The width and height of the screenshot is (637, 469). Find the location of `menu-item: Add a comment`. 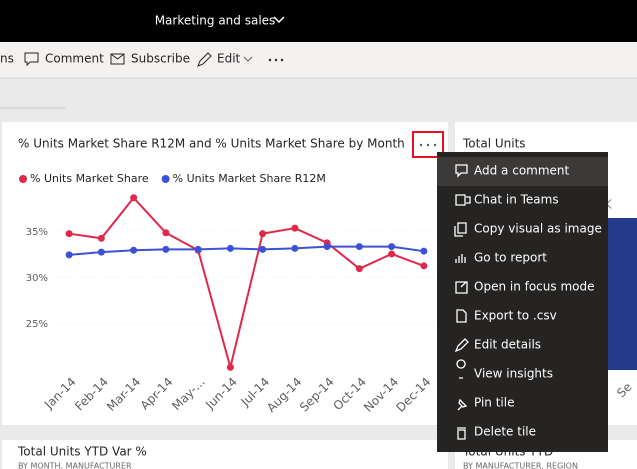

menu-item: Add a comment is located at coordinates (522, 171).